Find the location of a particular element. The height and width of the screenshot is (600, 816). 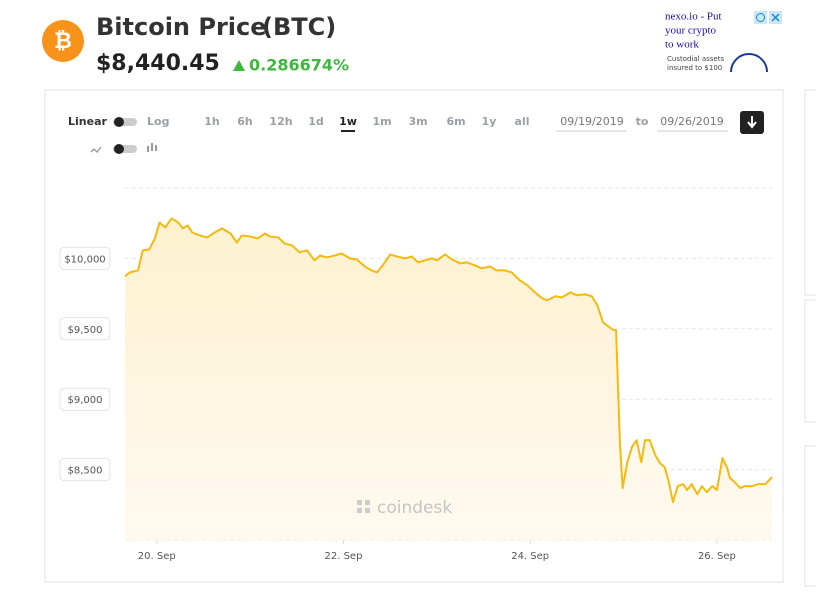

to-label: to is located at coordinates (642, 121).